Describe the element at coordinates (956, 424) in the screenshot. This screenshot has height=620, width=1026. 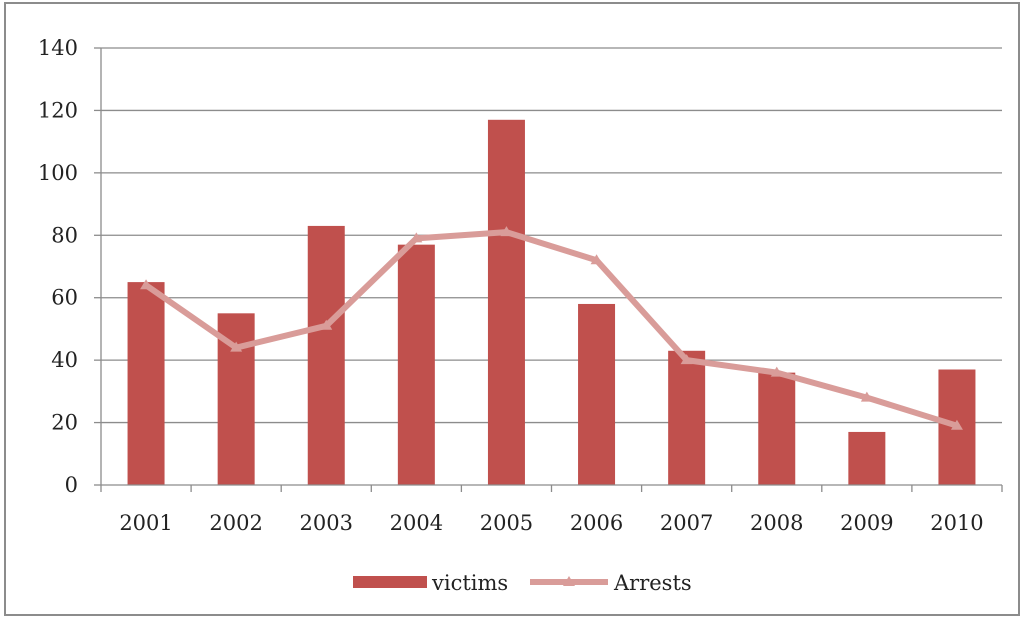
I see `arrests-point-2010` at that location.